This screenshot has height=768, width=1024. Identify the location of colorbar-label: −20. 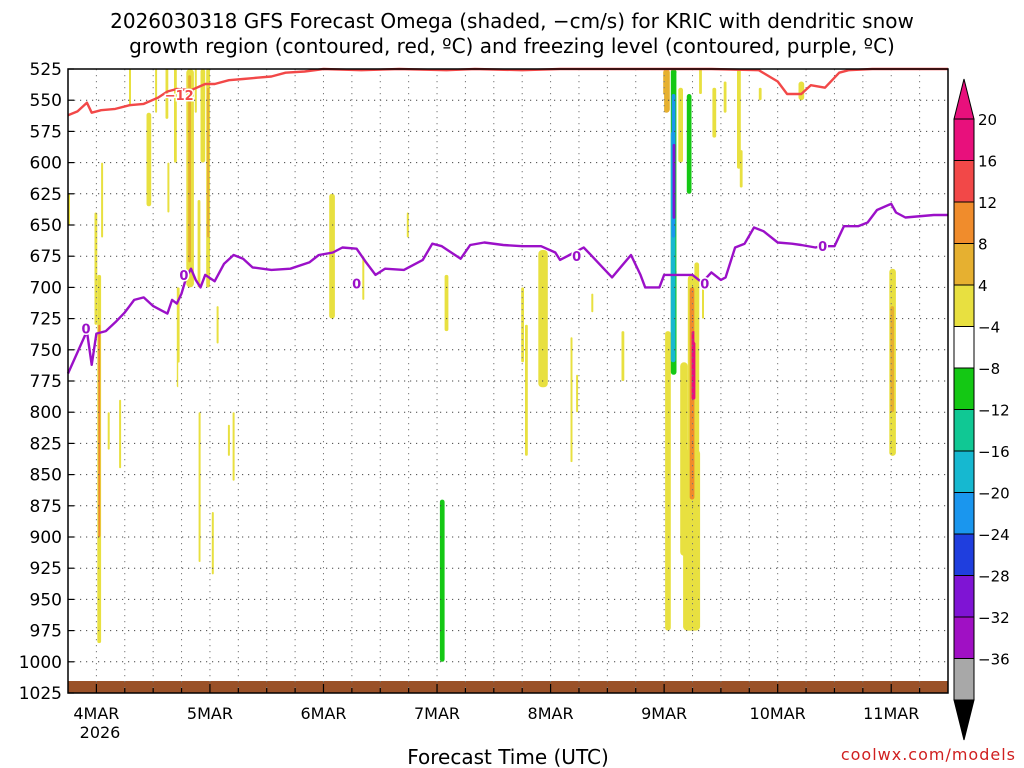
(994, 494).